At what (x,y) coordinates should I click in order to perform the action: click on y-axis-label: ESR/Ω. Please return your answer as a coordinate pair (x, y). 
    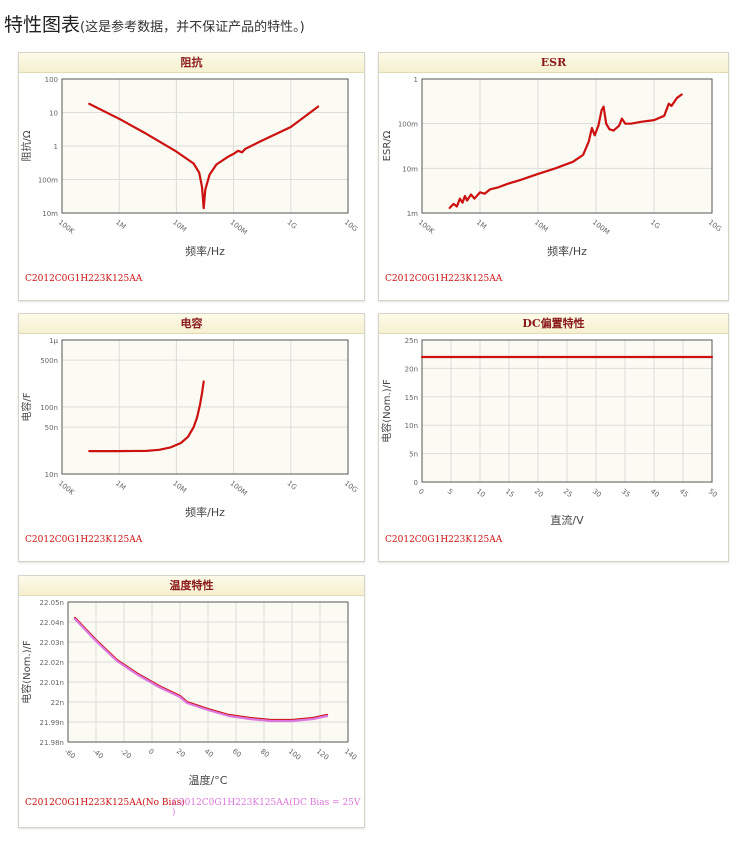
    Looking at the image, I should click on (387, 145).